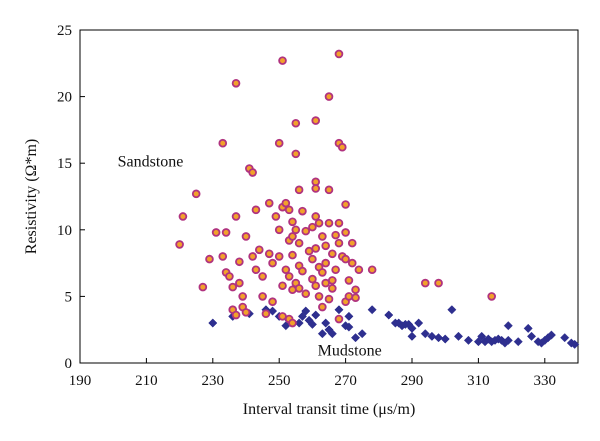 The height and width of the screenshot is (441, 600). Describe the element at coordinates (213, 381) in the screenshot. I see `x-tick-label: 230` at that location.